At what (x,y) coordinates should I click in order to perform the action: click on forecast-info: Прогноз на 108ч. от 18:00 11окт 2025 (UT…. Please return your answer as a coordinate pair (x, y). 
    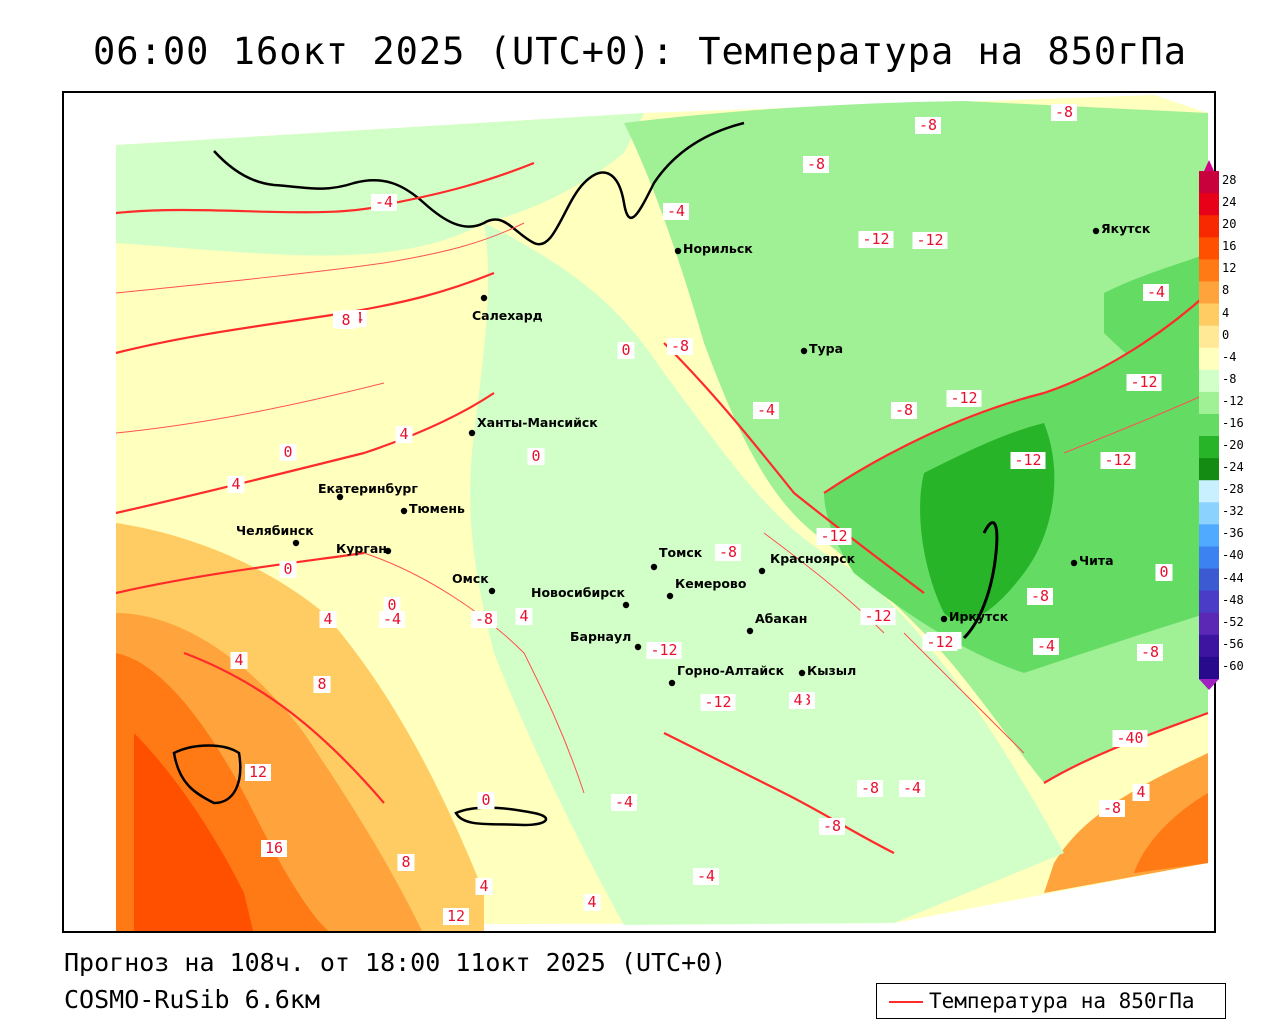
    Looking at the image, I should click on (395, 962).